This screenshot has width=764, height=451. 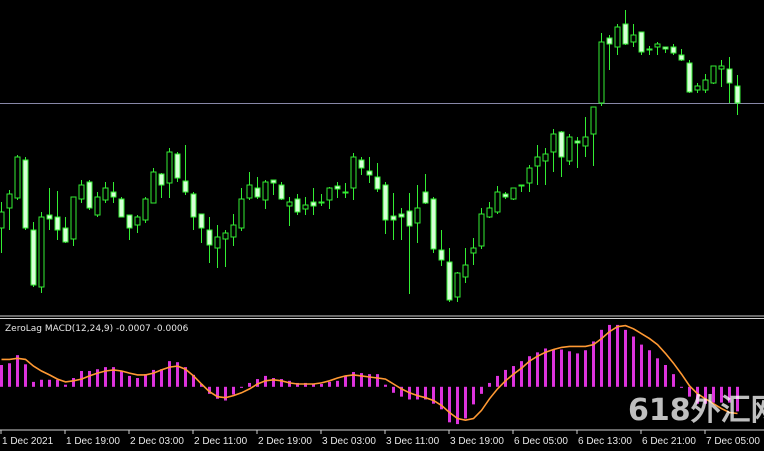 I want to click on time-tick-label: 1 Dec 2021, so click(x=28, y=441).